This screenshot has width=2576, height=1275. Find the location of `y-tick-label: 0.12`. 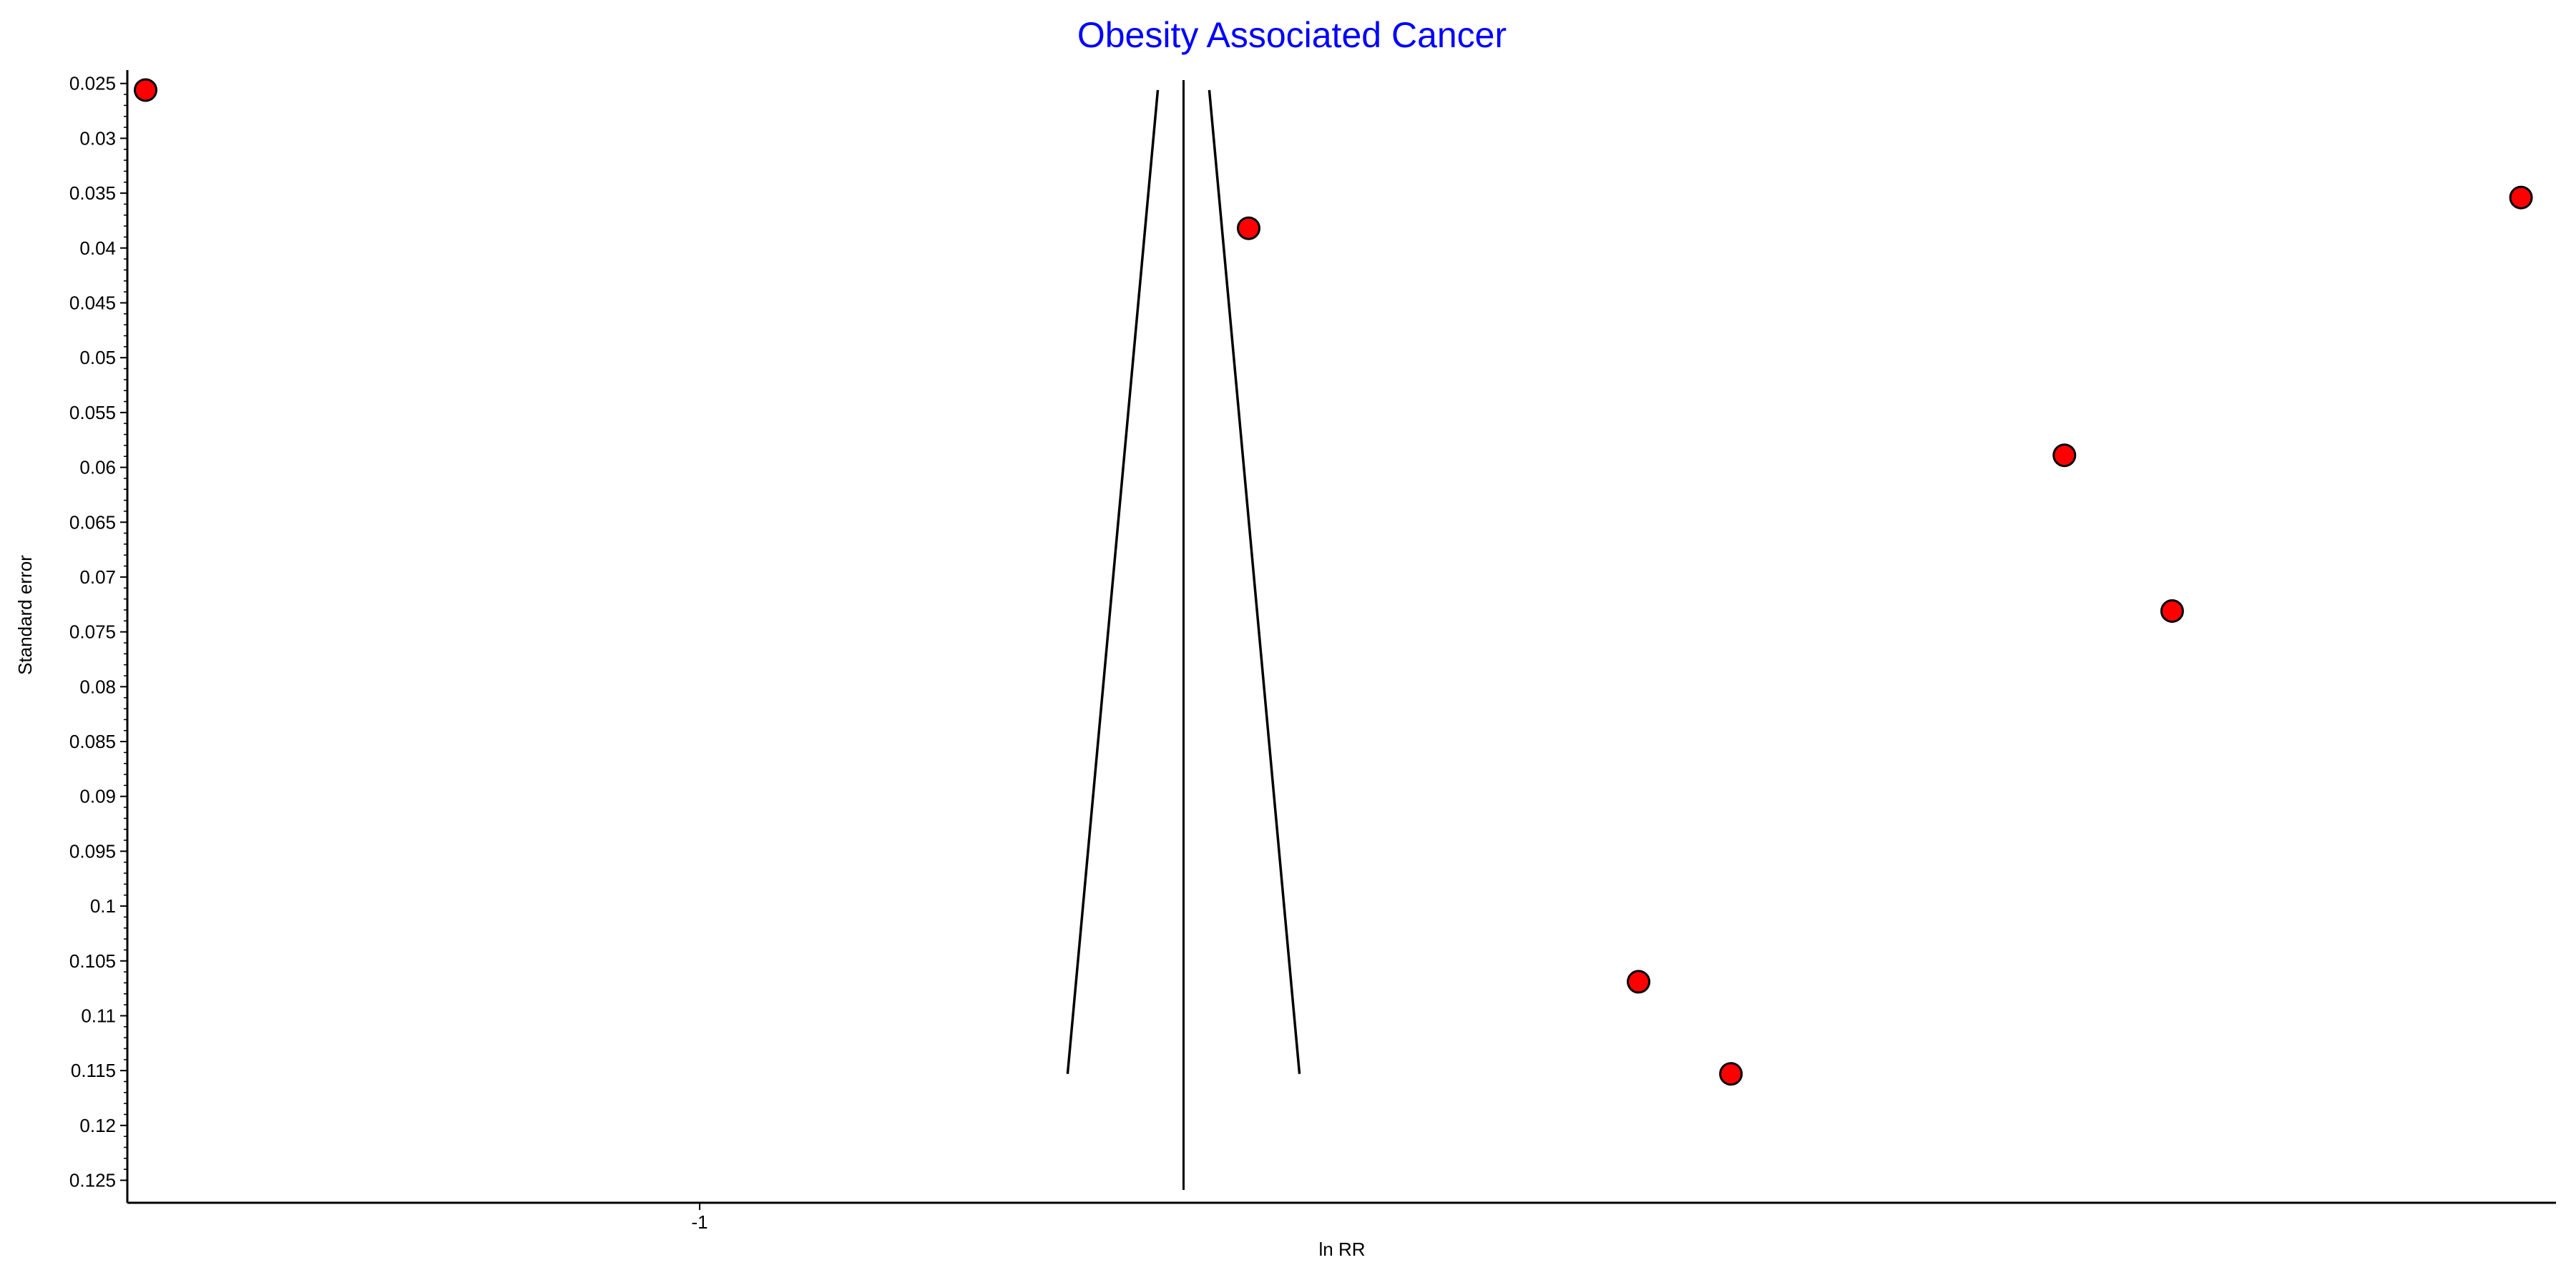

y-tick-label: 0.12 is located at coordinates (98, 1125).